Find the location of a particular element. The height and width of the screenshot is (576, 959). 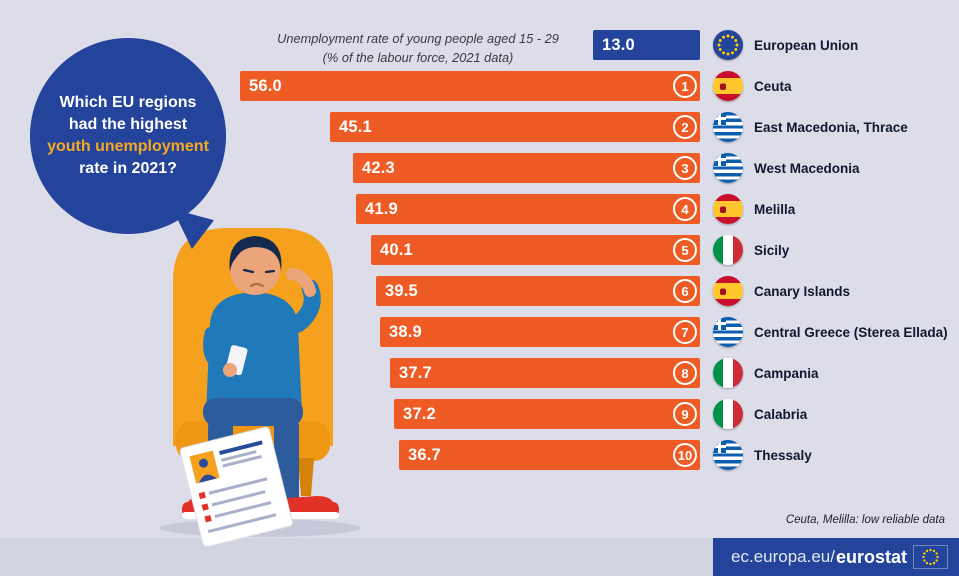

bar-central-greece: 38.9 7 is located at coordinates (540, 332).